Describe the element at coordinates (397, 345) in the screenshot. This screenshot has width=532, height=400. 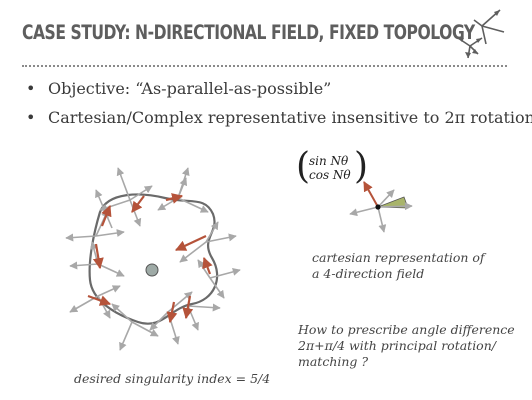
I see `caption-line: 2π+π/4 with principal rotation/` at that location.